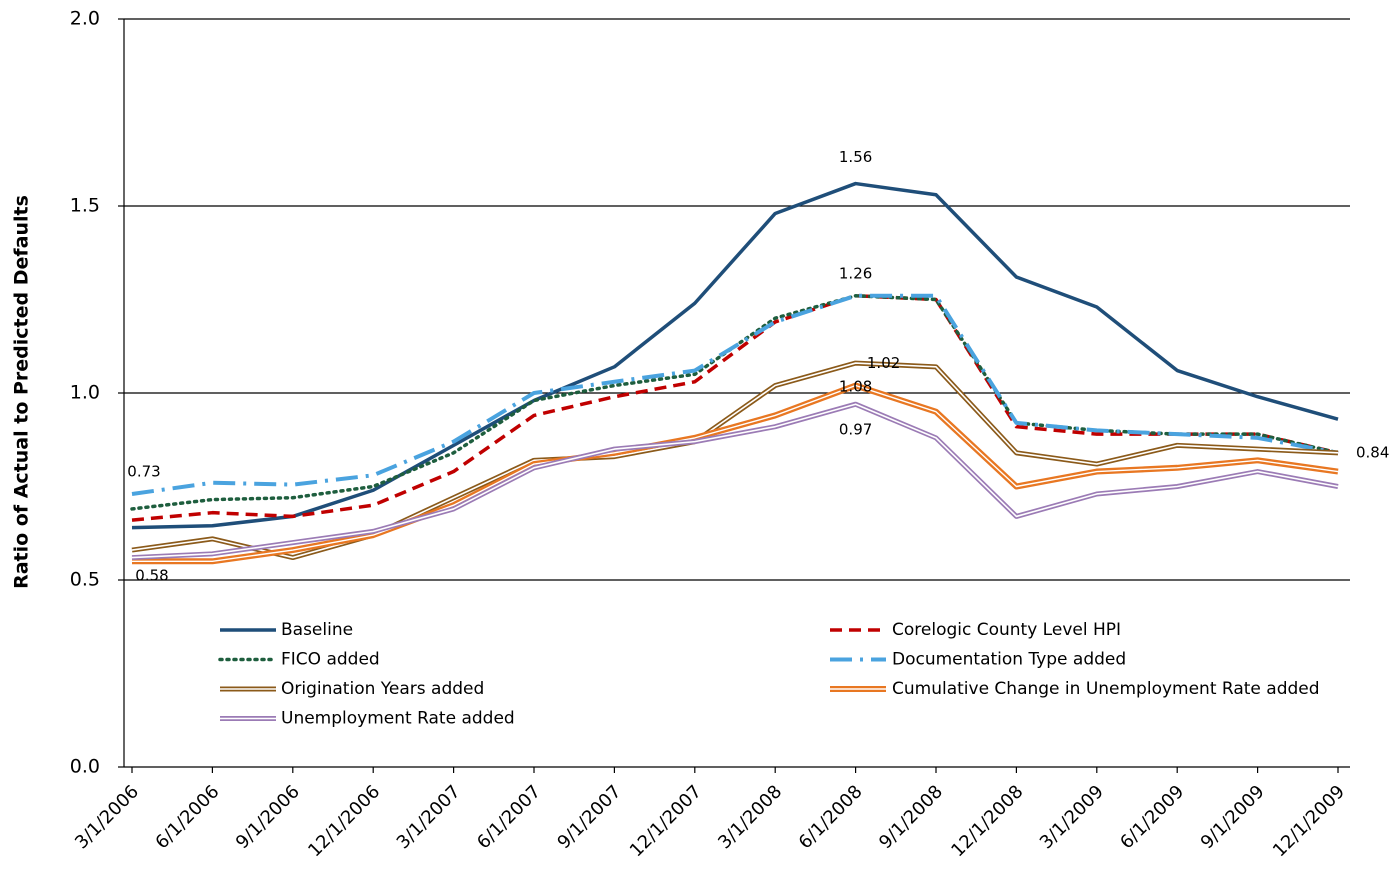 The height and width of the screenshot is (896, 1397). Describe the element at coordinates (344, 821) in the screenshot. I see `x-tick-label: 12/1/2006` at that location.